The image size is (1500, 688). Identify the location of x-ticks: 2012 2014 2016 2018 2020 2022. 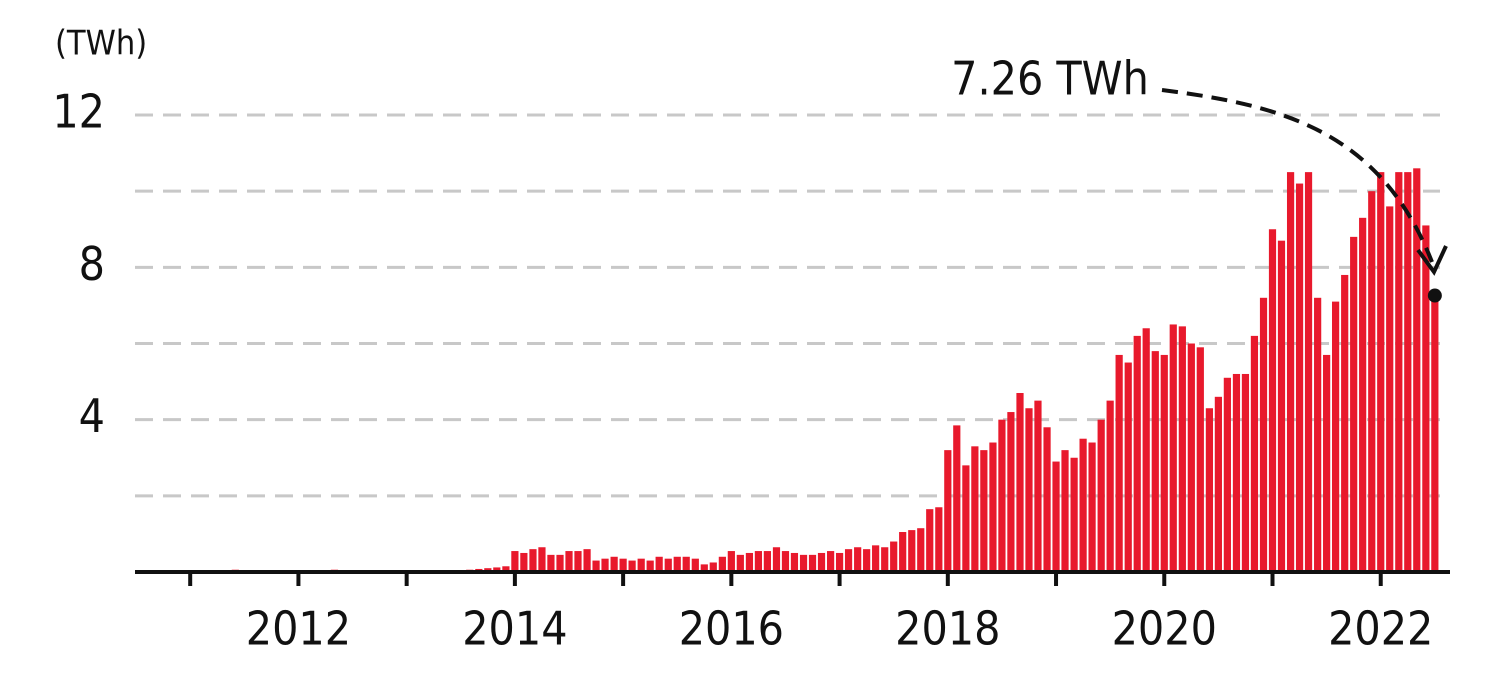
(810, 614).